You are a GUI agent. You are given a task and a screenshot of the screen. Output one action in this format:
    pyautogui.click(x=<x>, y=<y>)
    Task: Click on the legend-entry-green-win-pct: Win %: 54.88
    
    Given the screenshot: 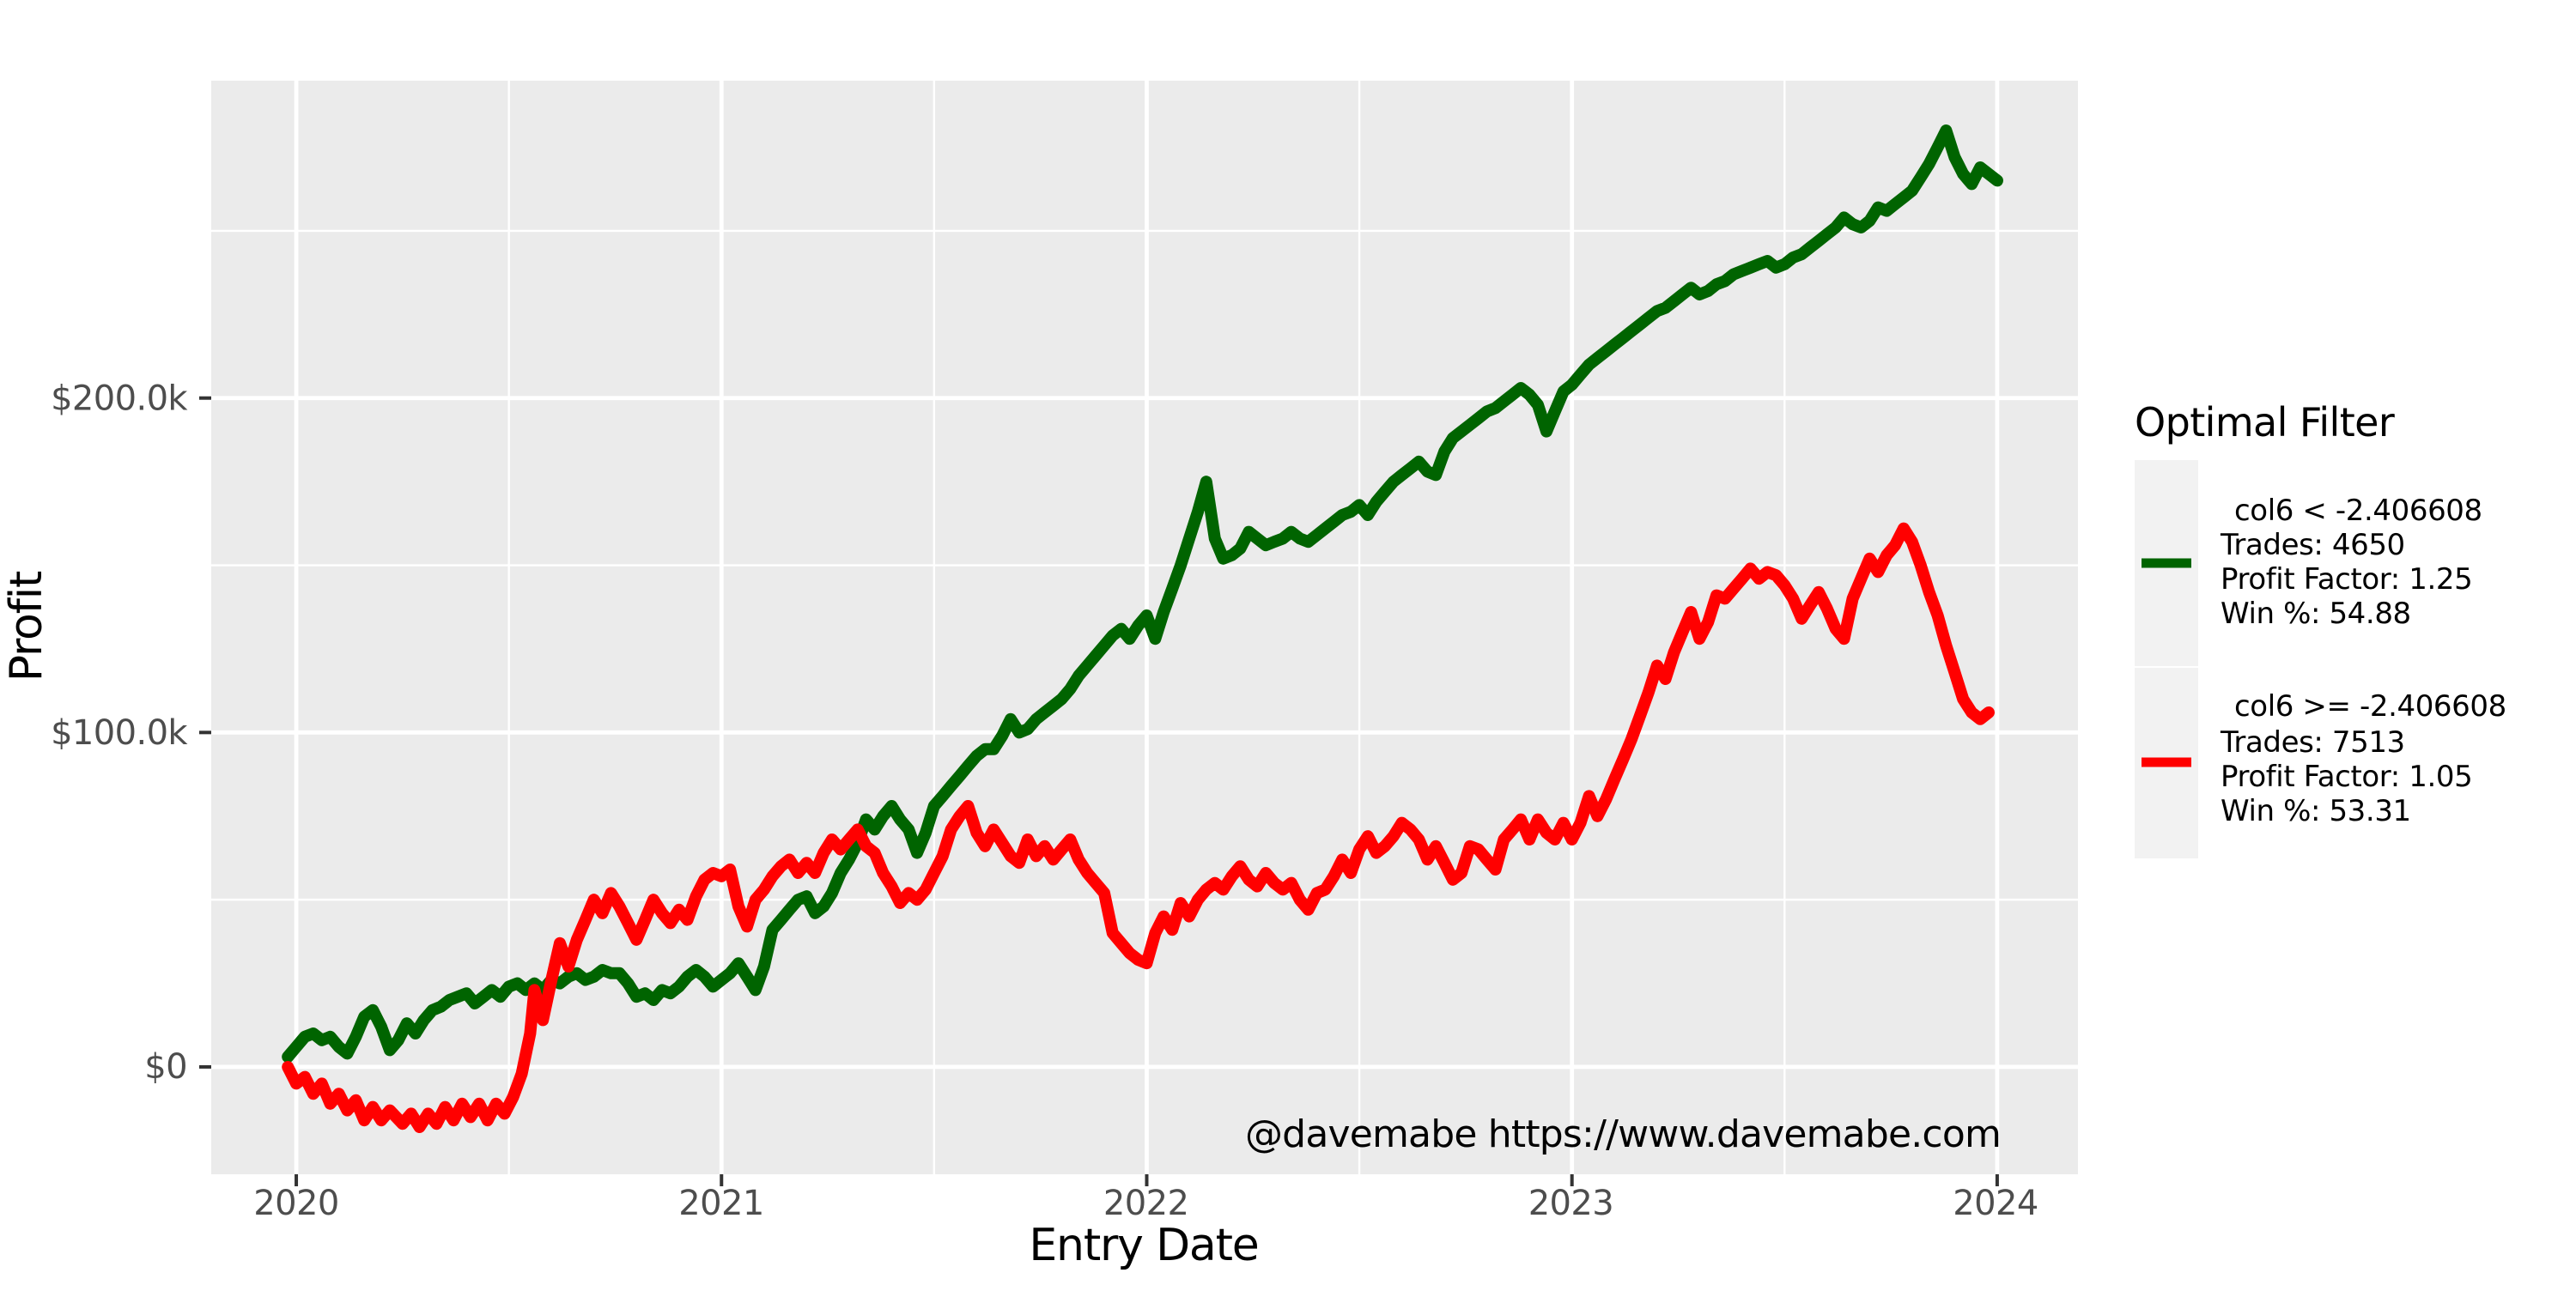 What is the action you would take?
    pyautogui.click(x=2316, y=614)
    